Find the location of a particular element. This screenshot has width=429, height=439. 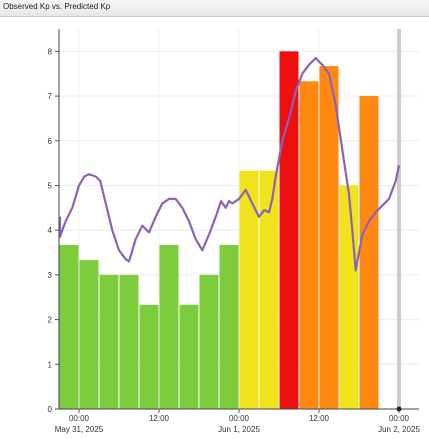

chart-title: Observed Kp vs. Predicted Kp is located at coordinates (57, 6).